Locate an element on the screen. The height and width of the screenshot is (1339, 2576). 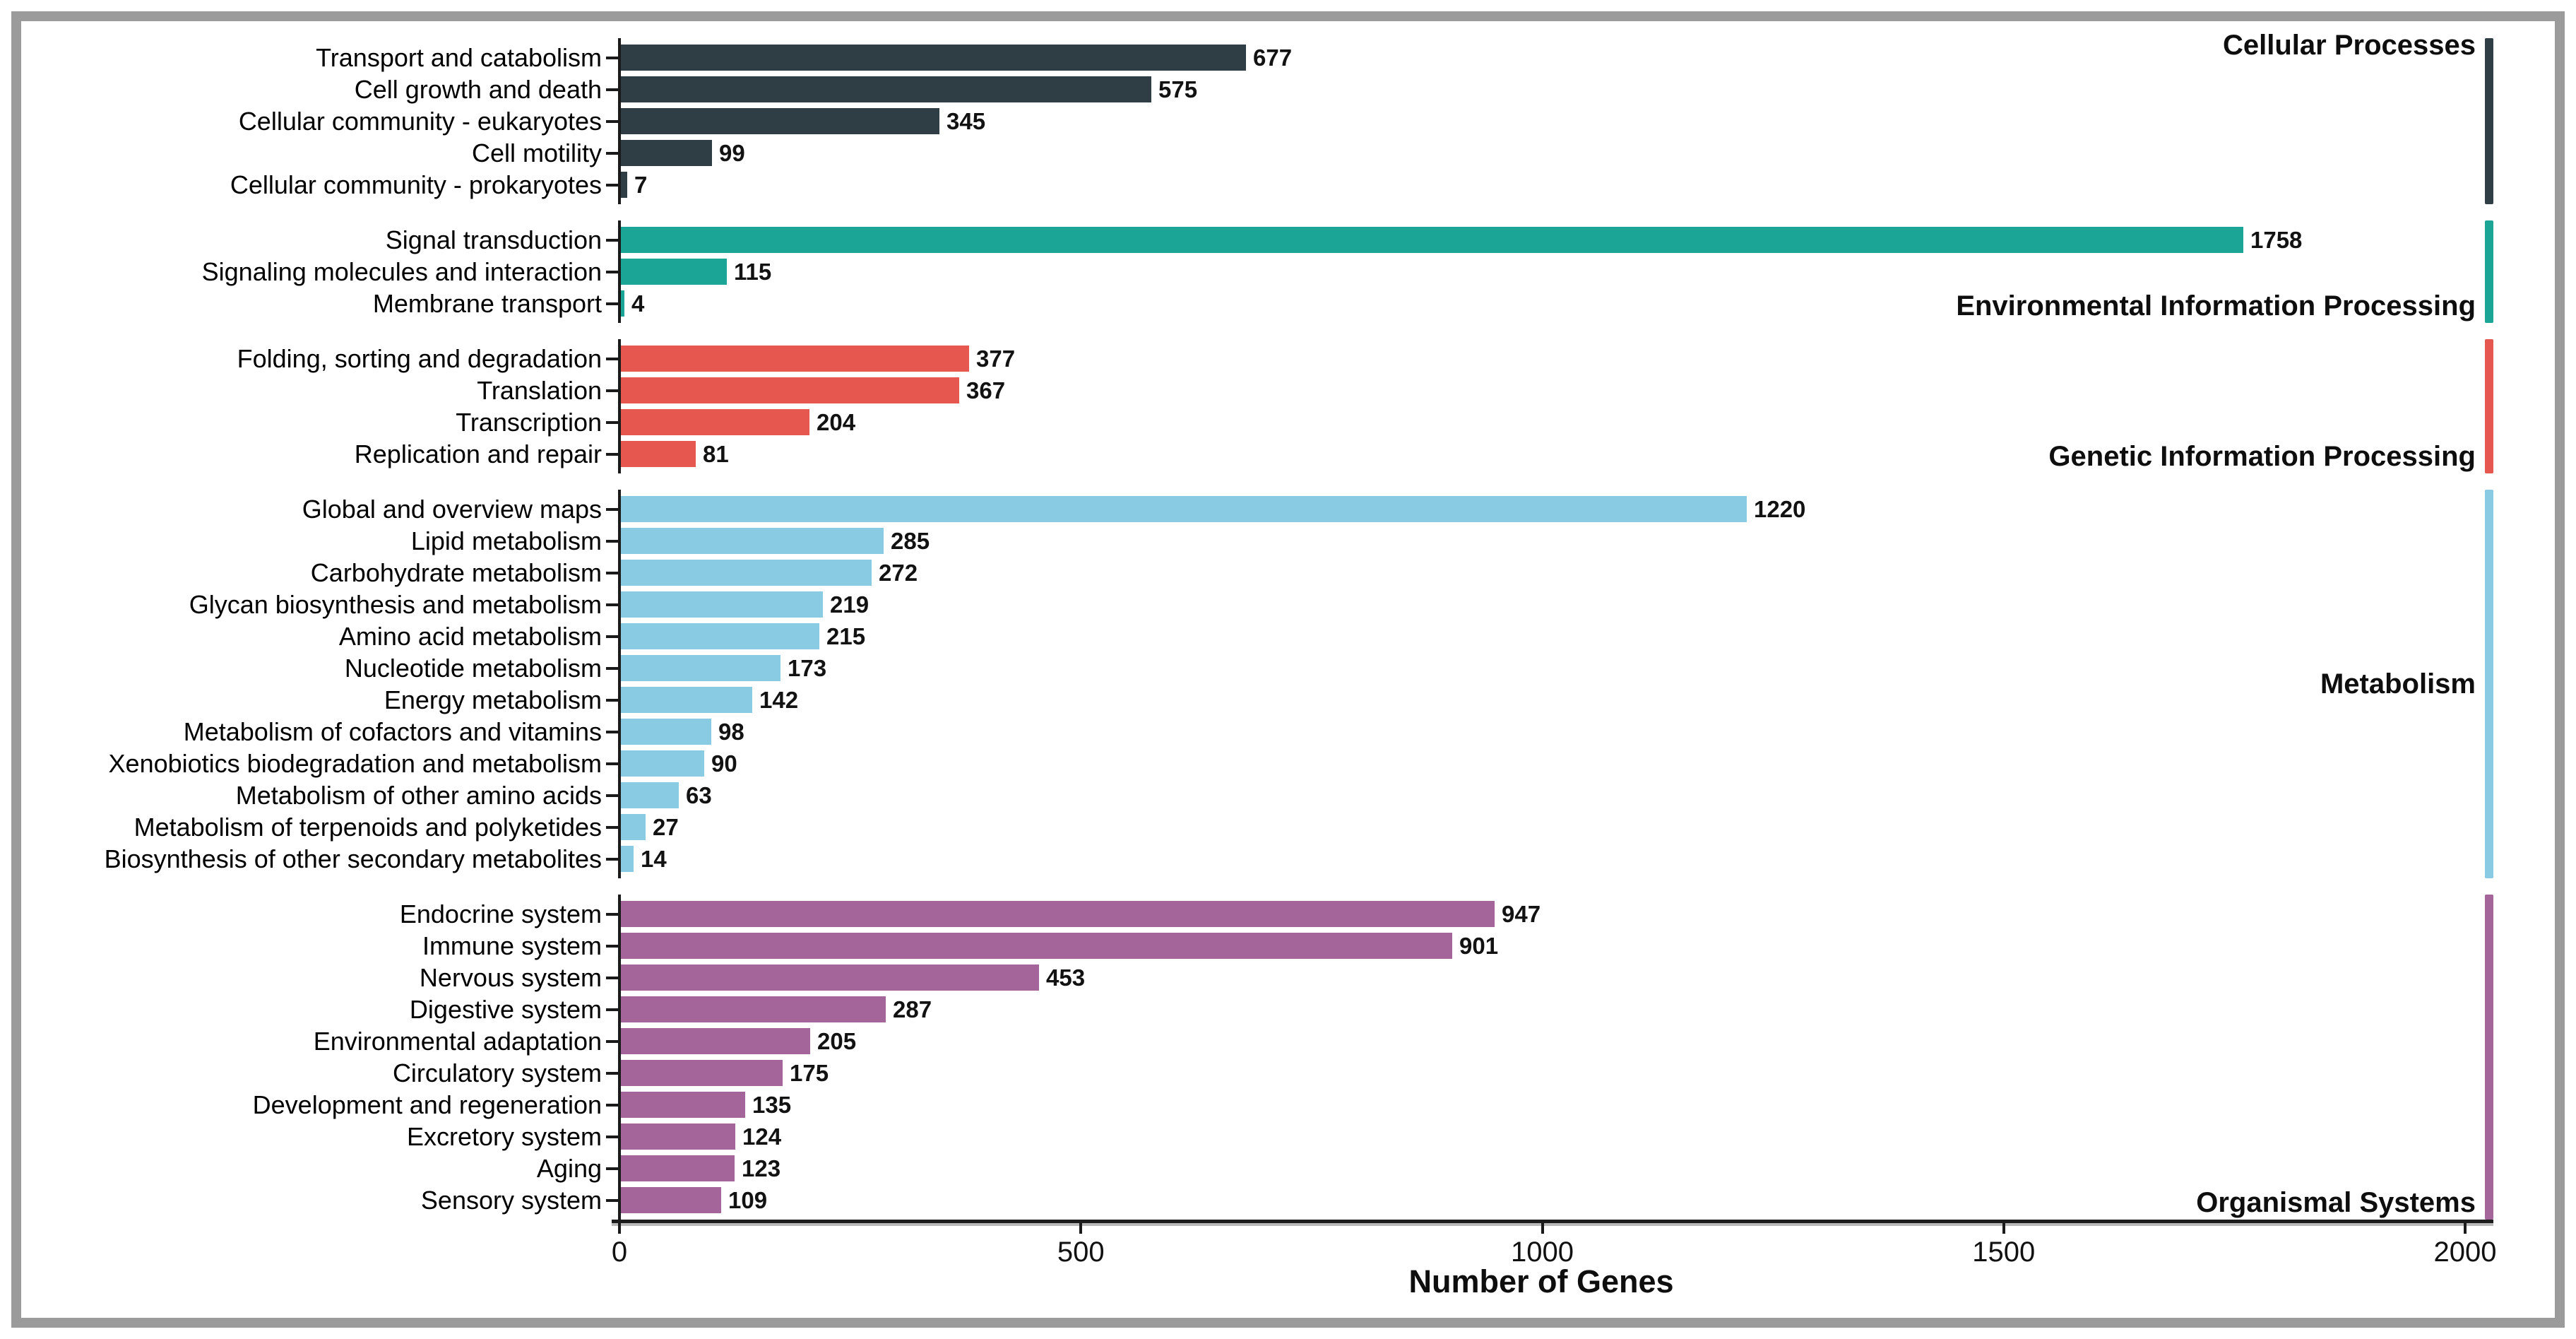
bar-wrap: 99 is located at coordinates (1597, 153).